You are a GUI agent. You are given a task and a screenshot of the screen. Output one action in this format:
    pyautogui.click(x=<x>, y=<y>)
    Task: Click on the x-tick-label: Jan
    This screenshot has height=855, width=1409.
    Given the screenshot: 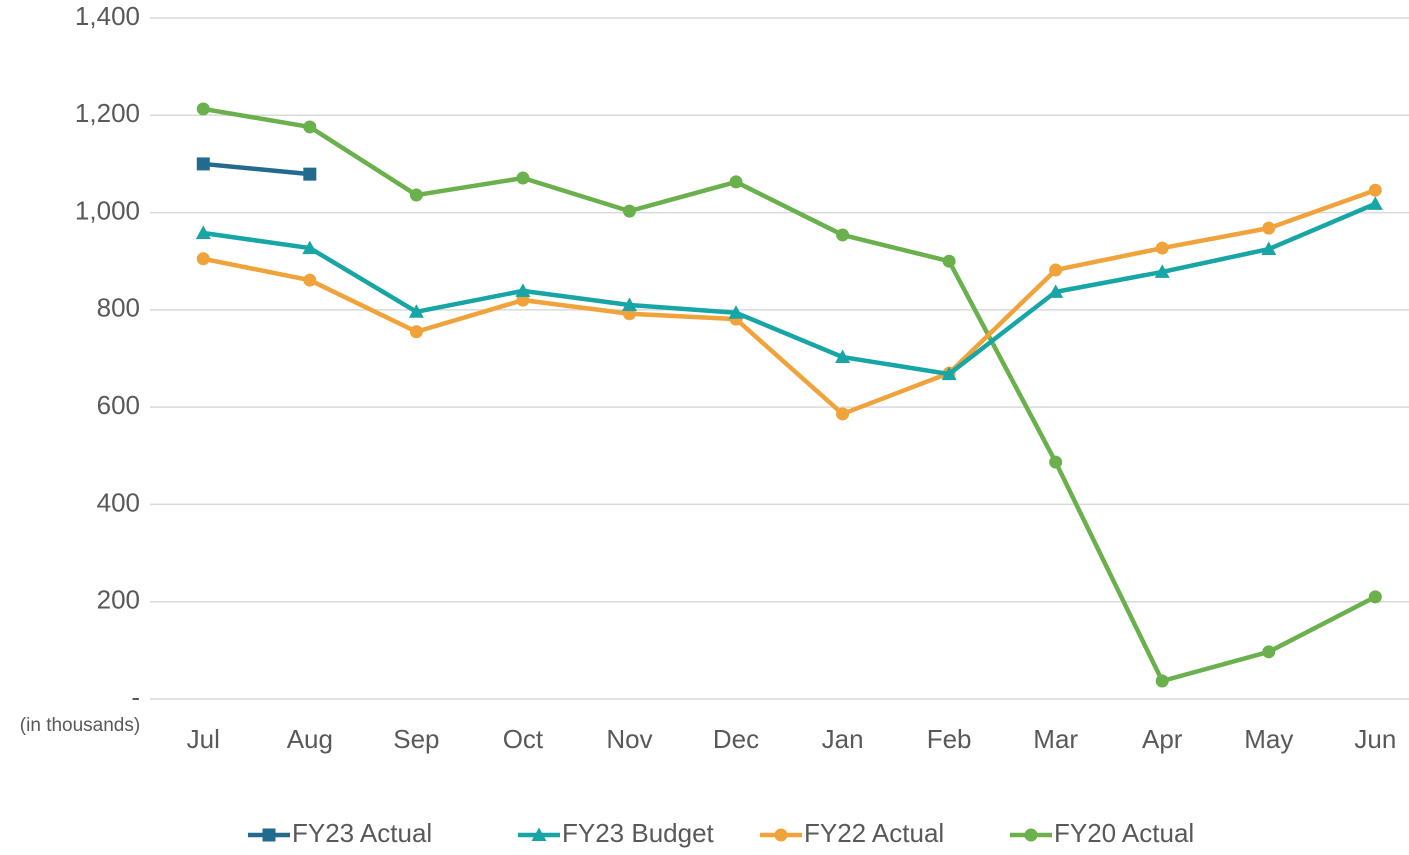 What is the action you would take?
    pyautogui.click(x=843, y=739)
    